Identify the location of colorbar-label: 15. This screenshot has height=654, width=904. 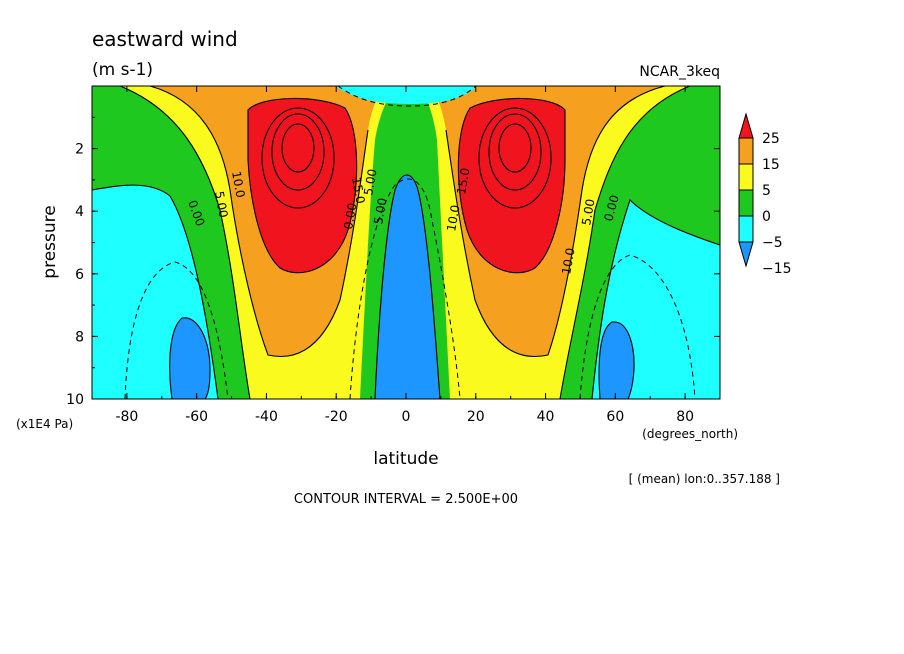
(771, 165).